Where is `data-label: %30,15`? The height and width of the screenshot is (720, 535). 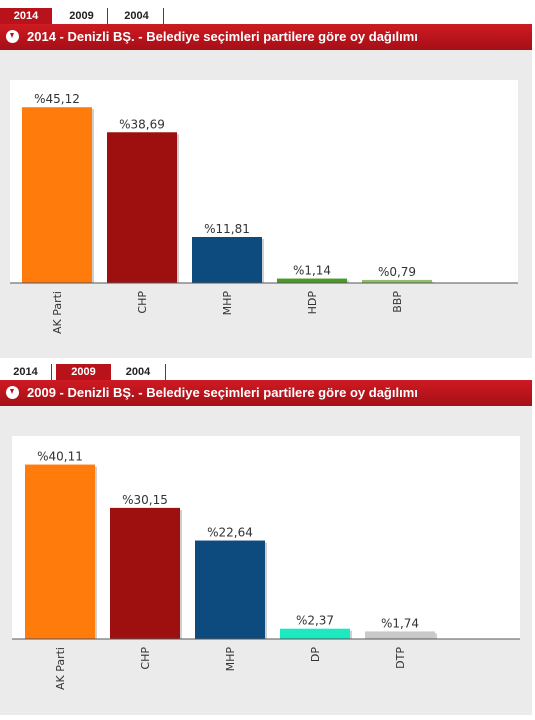
data-label: %30,15 is located at coordinates (145, 500).